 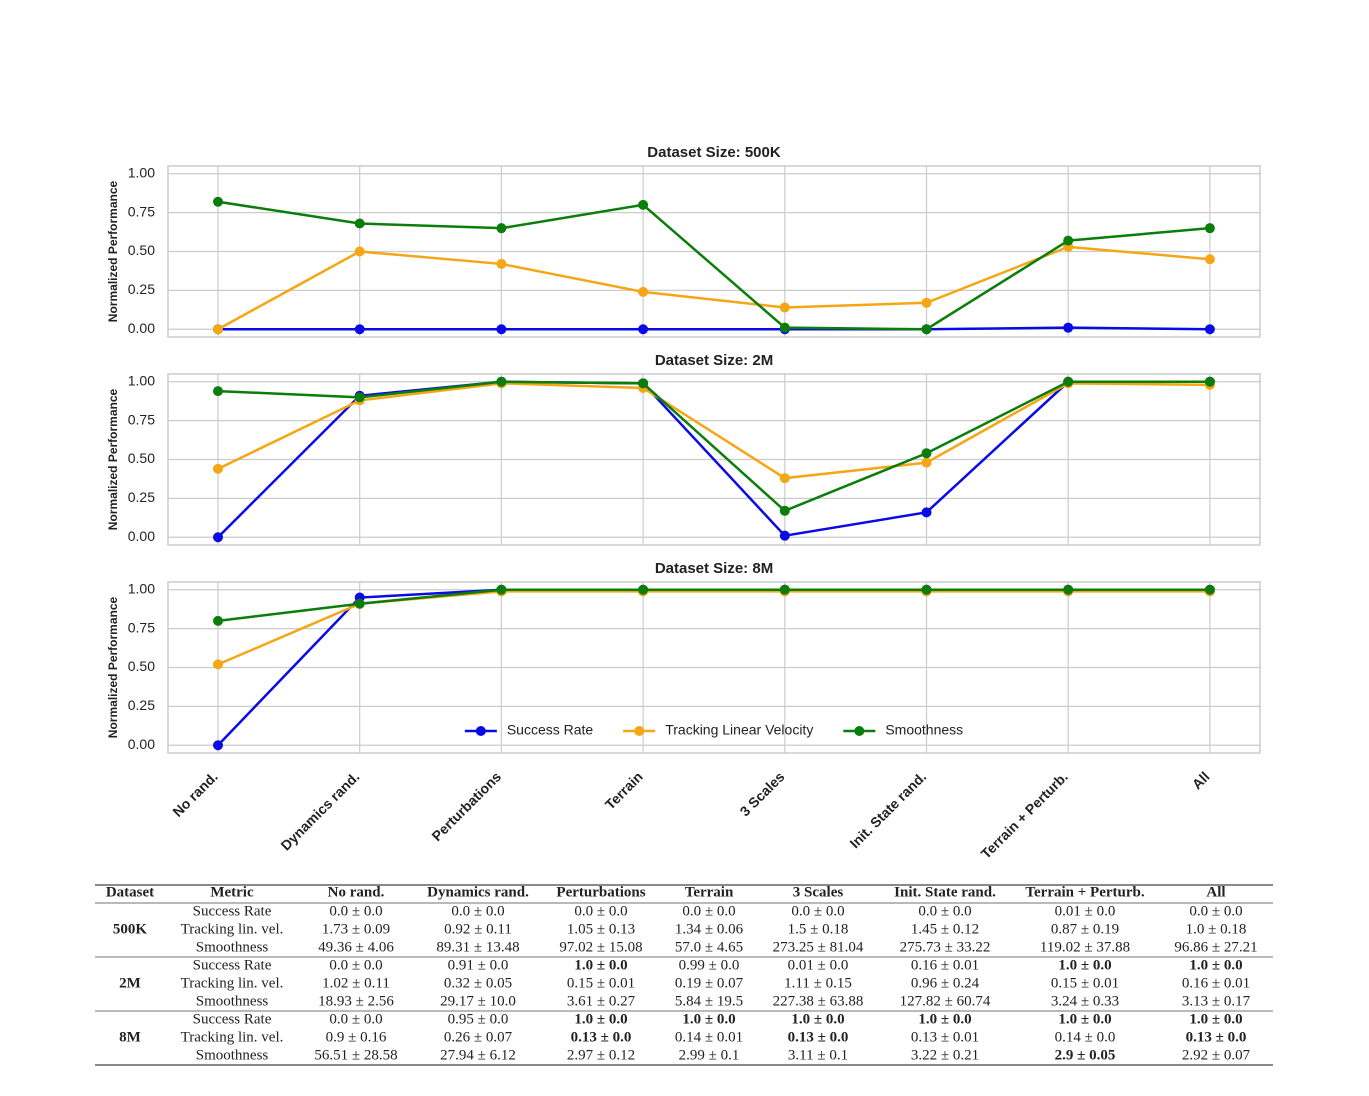 What do you see at coordinates (1085, 947) in the screenshot?
I see `table-cell: 119.02 ± 37.88` at bounding box center [1085, 947].